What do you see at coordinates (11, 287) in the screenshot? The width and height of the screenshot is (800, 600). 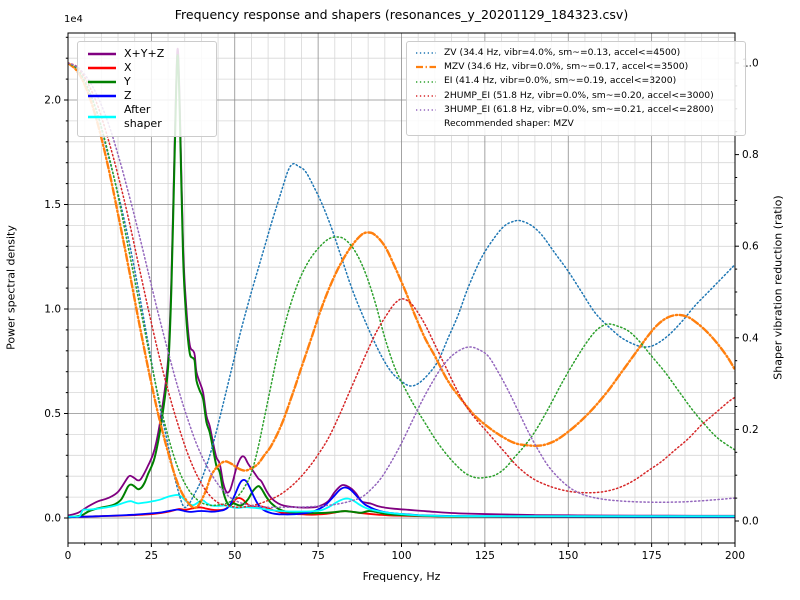 I see `y-axis-label-left: Power spectral density` at bounding box center [11, 287].